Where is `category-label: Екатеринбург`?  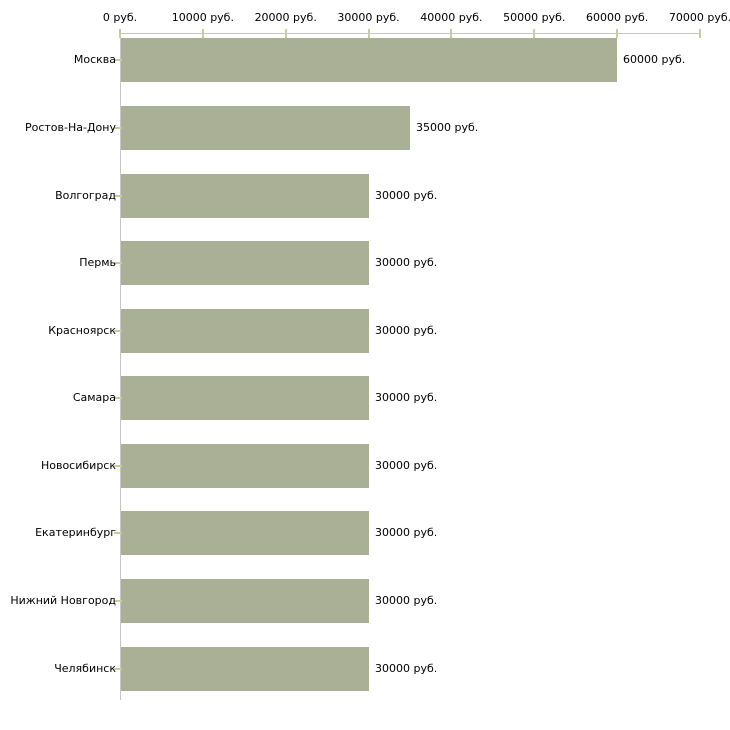
category-label: Екатеринбург is located at coordinates (75, 532).